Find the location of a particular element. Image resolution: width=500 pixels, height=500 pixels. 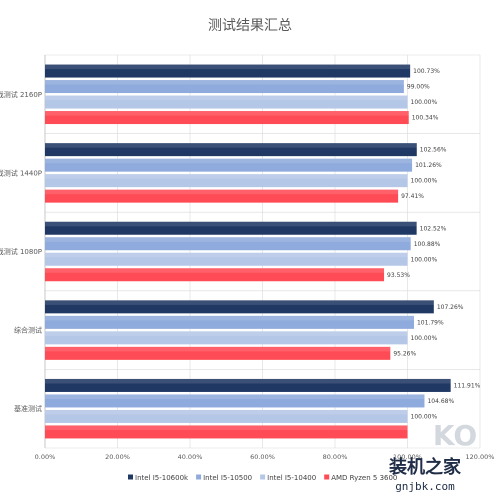

data-label: 100.34% is located at coordinates (425, 118).